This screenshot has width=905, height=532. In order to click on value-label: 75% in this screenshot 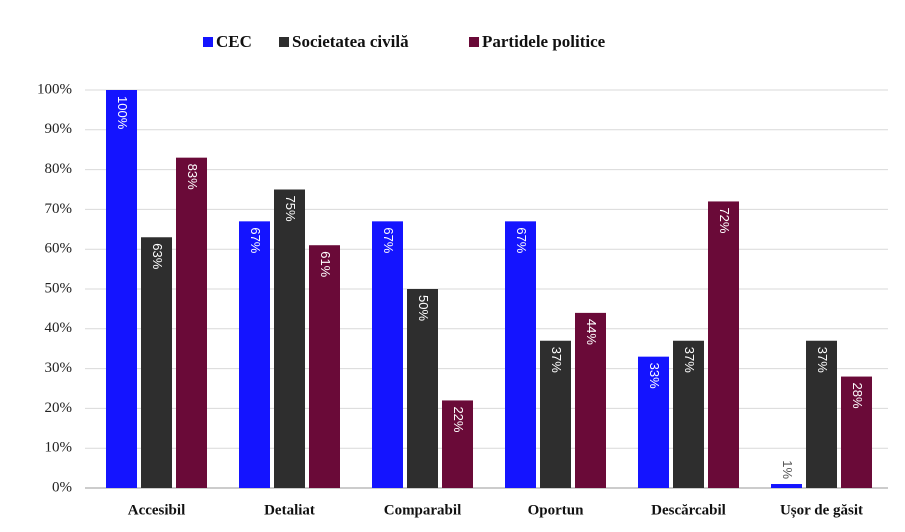, I will do `click(290, 209)`.